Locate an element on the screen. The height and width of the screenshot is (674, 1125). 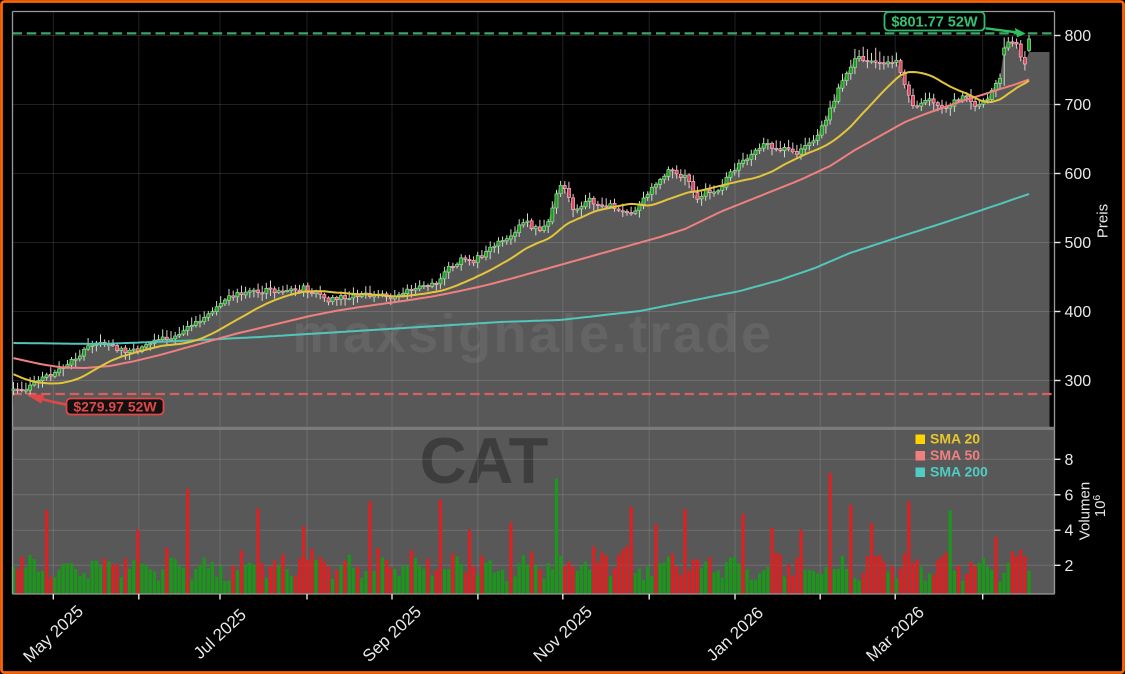
svg-text: 2 is located at coordinates (1069, 566).